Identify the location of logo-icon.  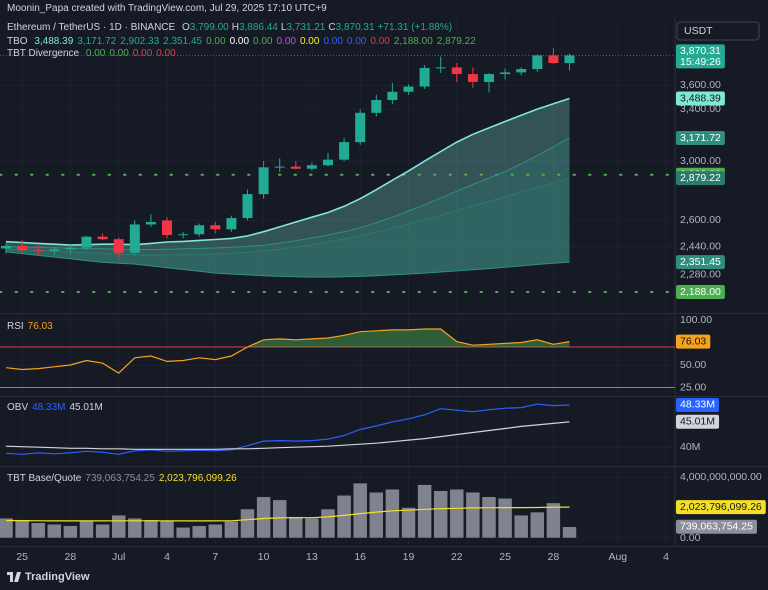
(14, 577).